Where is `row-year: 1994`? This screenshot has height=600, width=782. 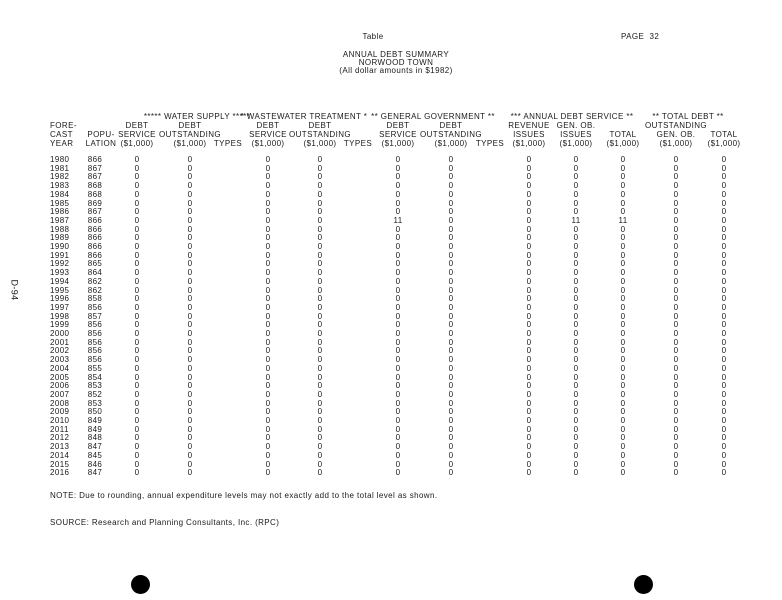
row-year: 1994 is located at coordinates (60, 281).